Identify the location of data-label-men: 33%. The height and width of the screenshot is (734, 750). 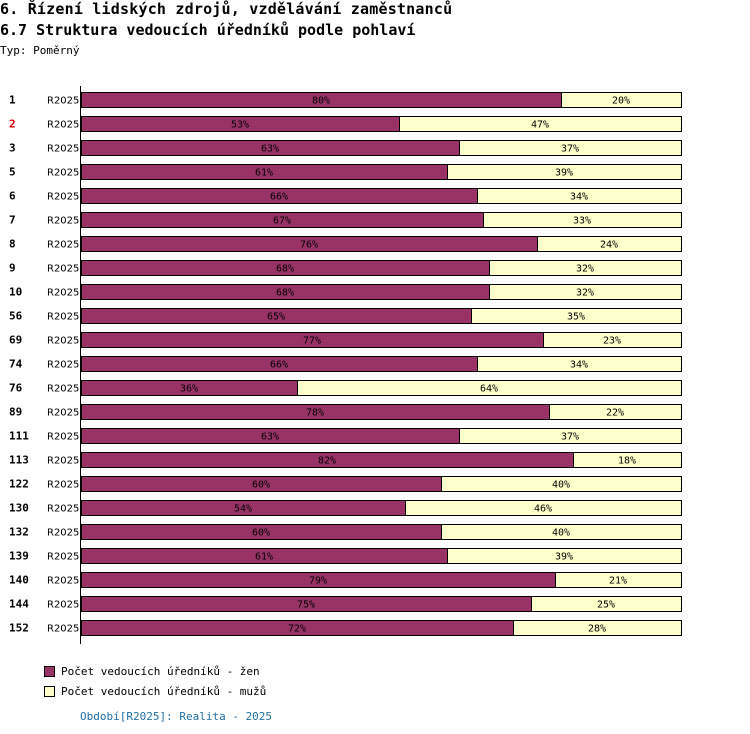
(582, 221).